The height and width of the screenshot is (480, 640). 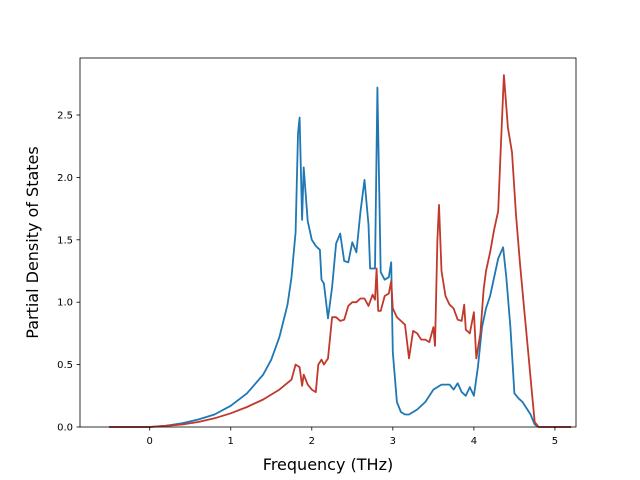 I want to click on x-tick-label: 5, so click(x=555, y=441).